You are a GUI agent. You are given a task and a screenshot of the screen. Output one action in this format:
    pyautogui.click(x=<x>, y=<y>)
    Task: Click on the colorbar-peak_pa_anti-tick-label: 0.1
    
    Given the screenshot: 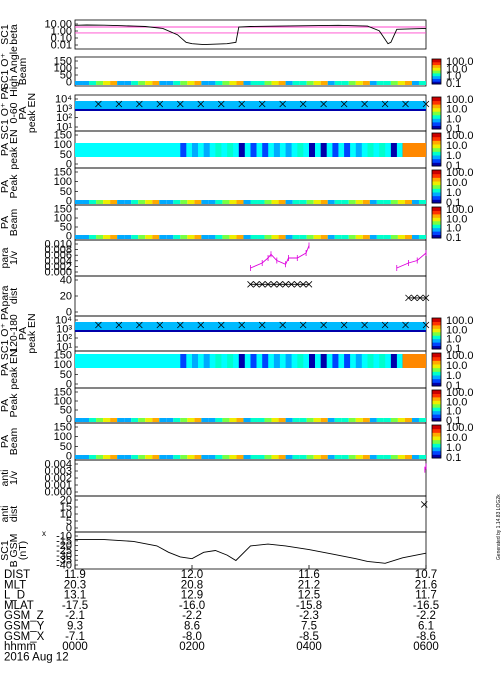 What is the action you would take?
    pyautogui.click(x=453, y=386)
    